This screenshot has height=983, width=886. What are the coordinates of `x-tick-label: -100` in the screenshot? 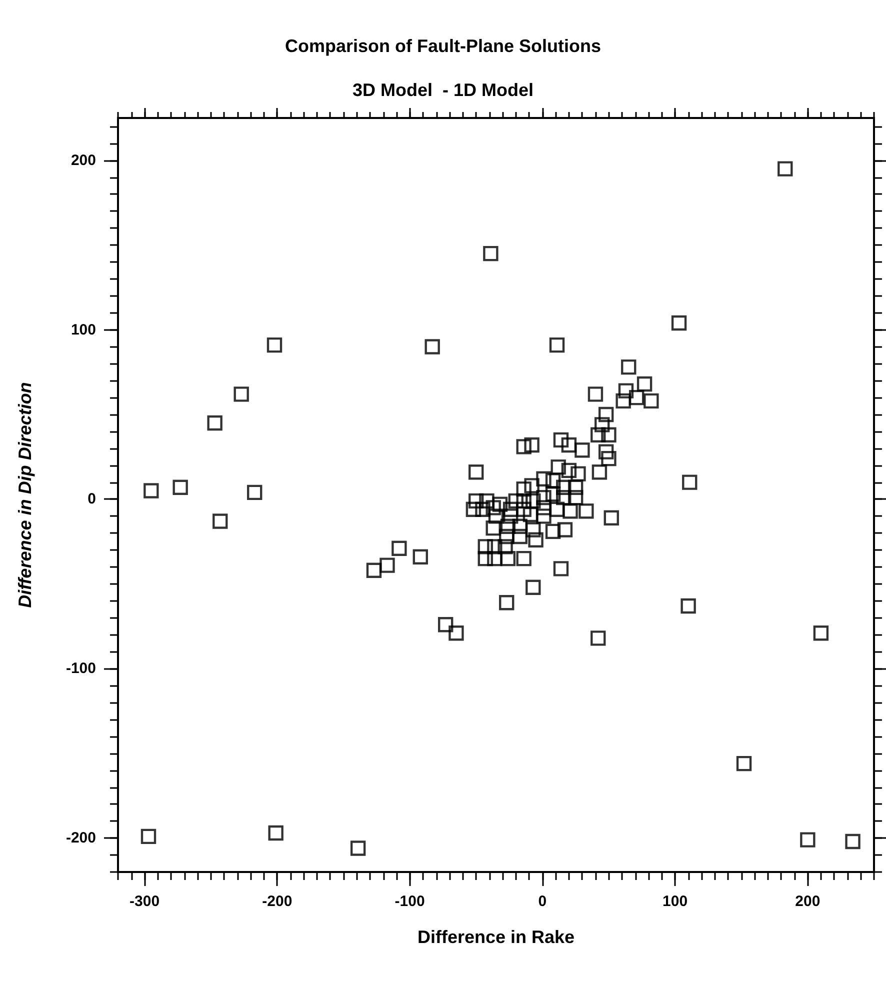 It's located at (409, 901).